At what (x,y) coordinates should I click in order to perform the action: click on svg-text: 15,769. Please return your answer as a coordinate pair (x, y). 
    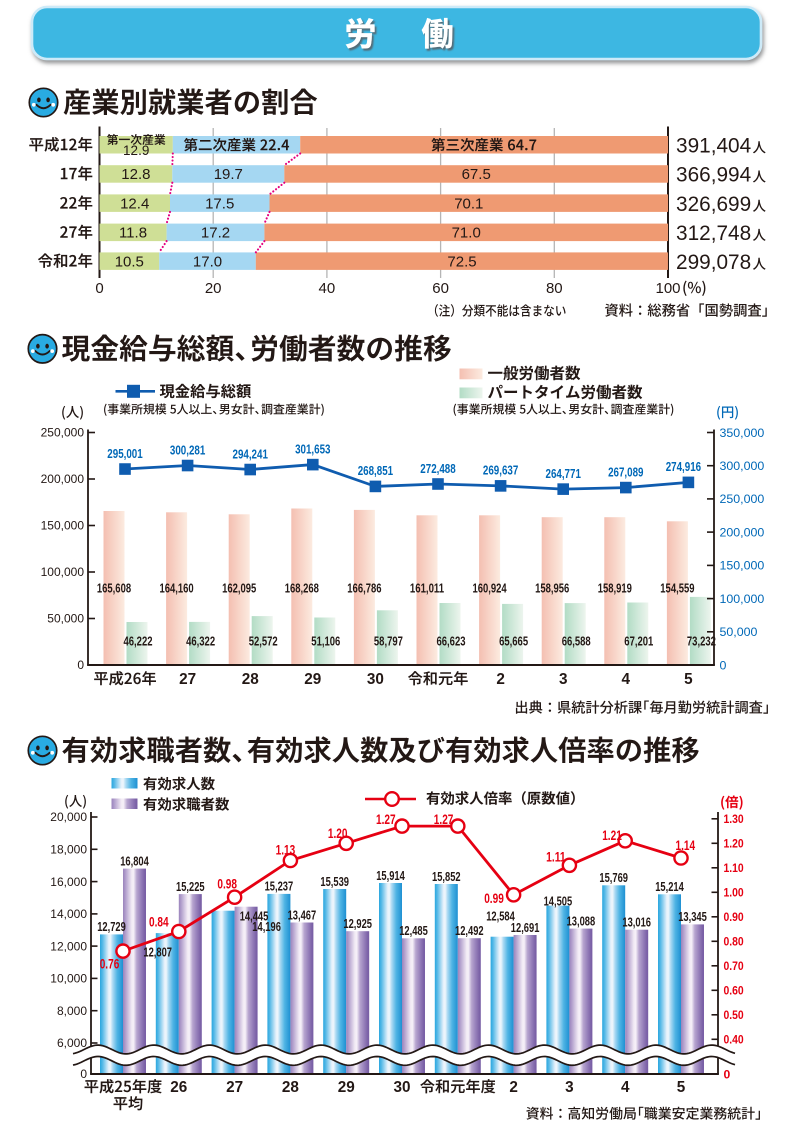
    Looking at the image, I should click on (613, 877).